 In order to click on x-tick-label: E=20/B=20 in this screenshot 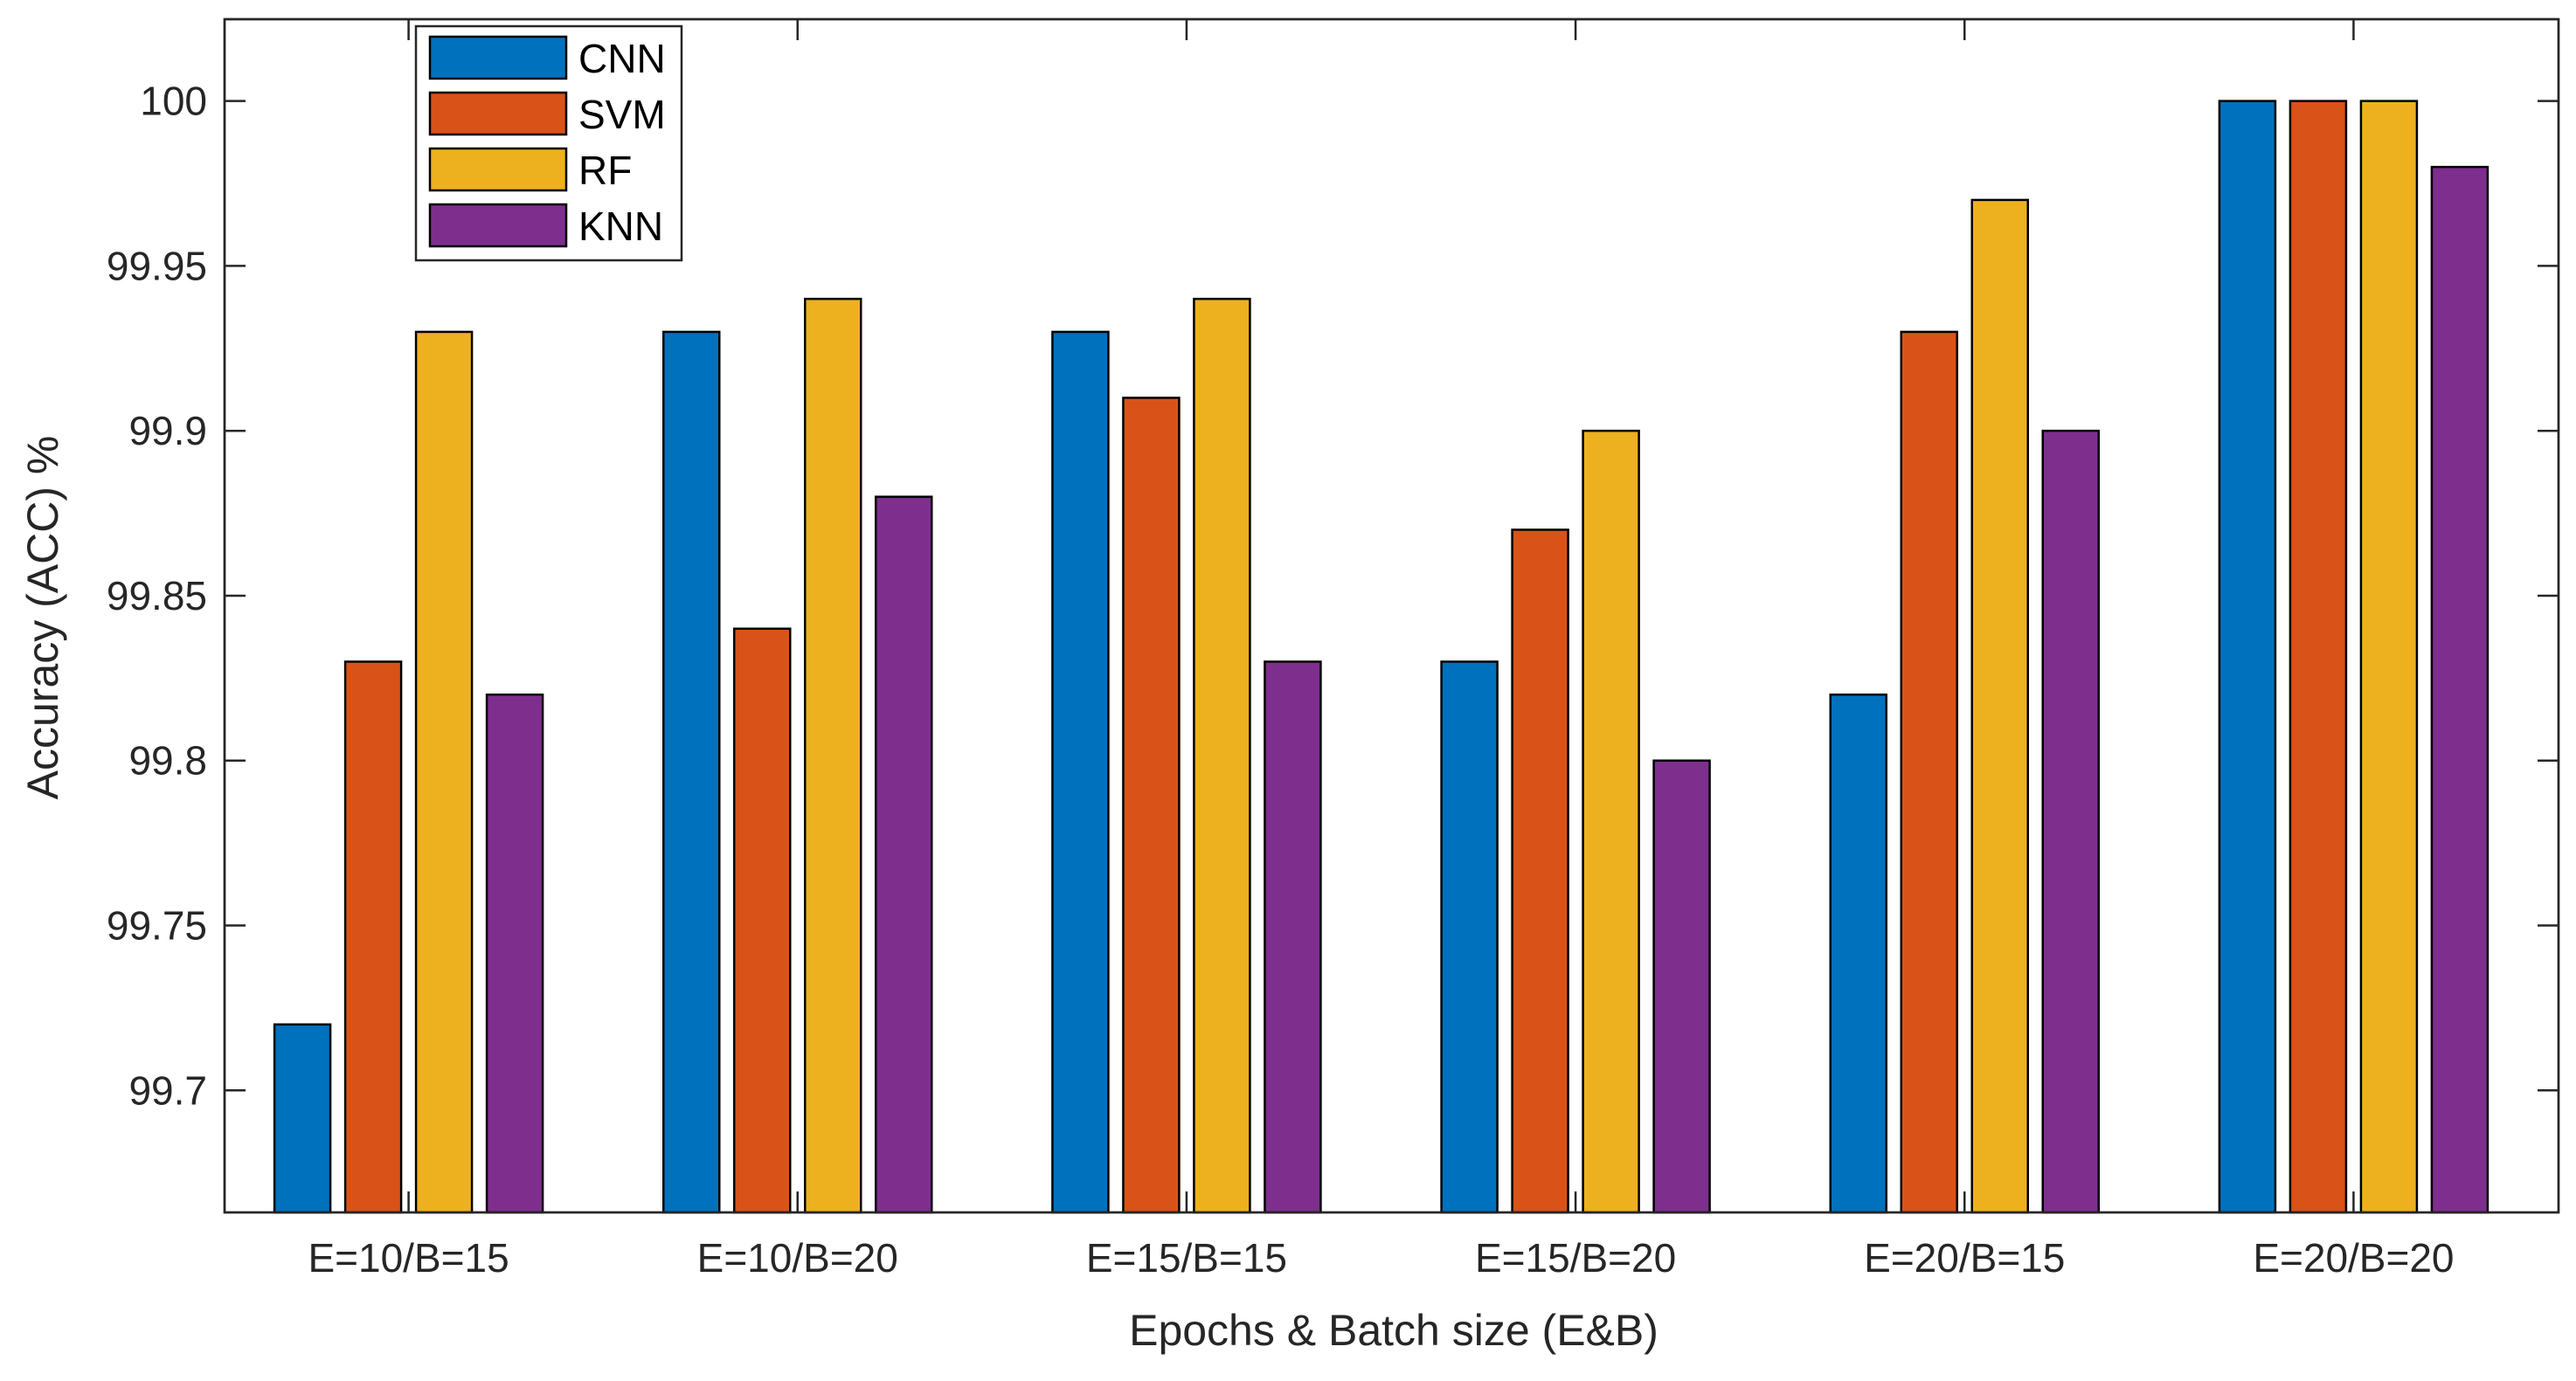, I will do `click(2353, 1258)`.